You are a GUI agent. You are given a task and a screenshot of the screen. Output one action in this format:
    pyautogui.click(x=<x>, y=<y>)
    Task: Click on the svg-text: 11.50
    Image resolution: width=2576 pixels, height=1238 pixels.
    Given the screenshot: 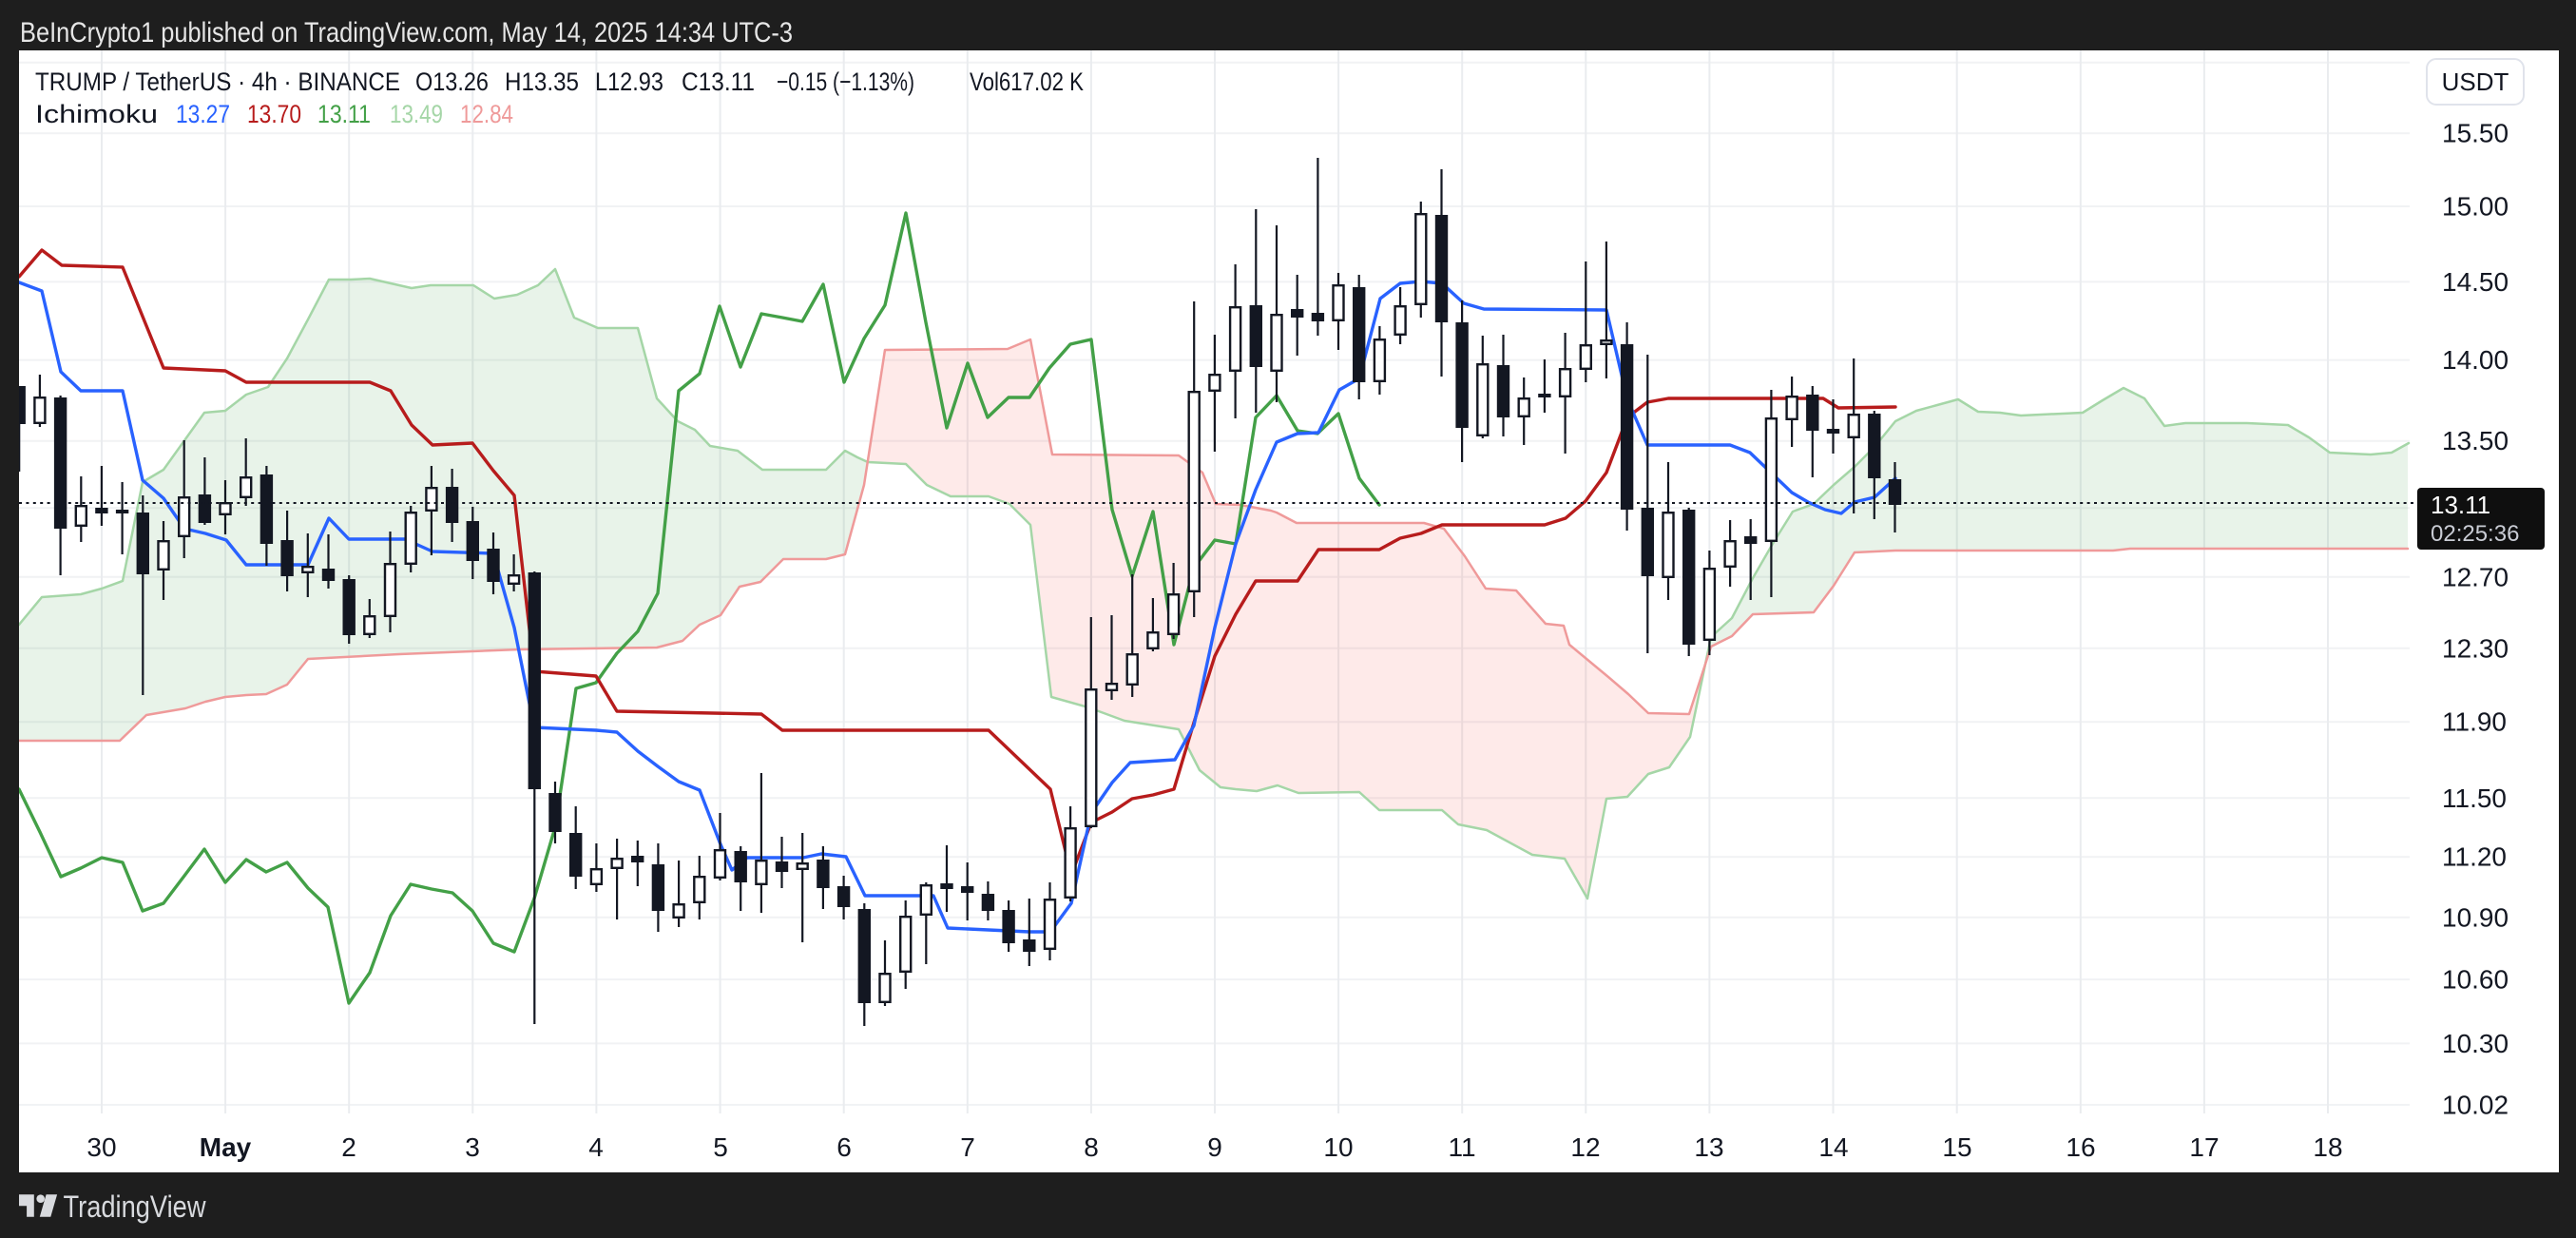 What is the action you would take?
    pyautogui.click(x=2475, y=798)
    